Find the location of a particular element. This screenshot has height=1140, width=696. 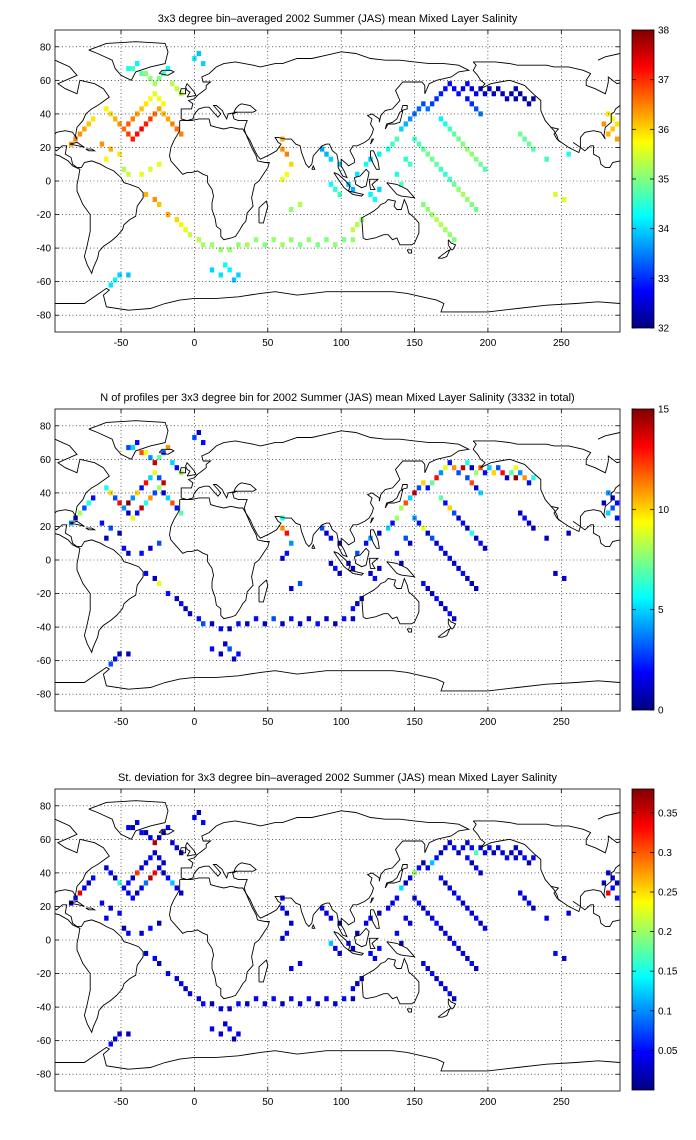

colorbar-tick-label: 5 is located at coordinates (661, 610).